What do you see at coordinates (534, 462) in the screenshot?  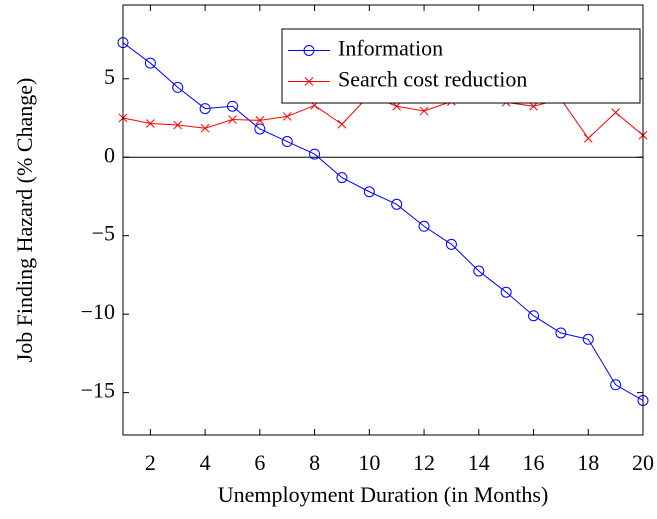 I see `x-tick-label: 16` at bounding box center [534, 462].